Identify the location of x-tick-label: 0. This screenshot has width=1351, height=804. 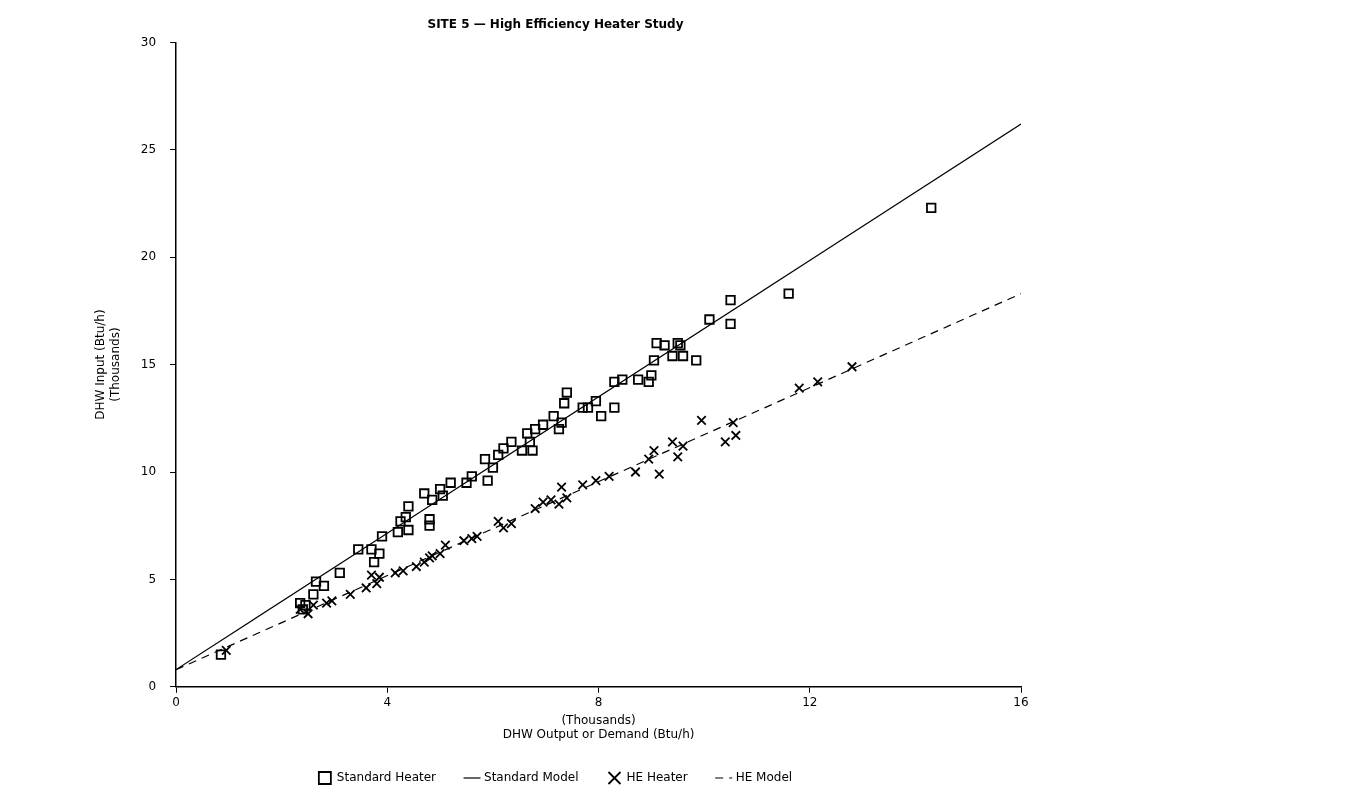
(176, 702).